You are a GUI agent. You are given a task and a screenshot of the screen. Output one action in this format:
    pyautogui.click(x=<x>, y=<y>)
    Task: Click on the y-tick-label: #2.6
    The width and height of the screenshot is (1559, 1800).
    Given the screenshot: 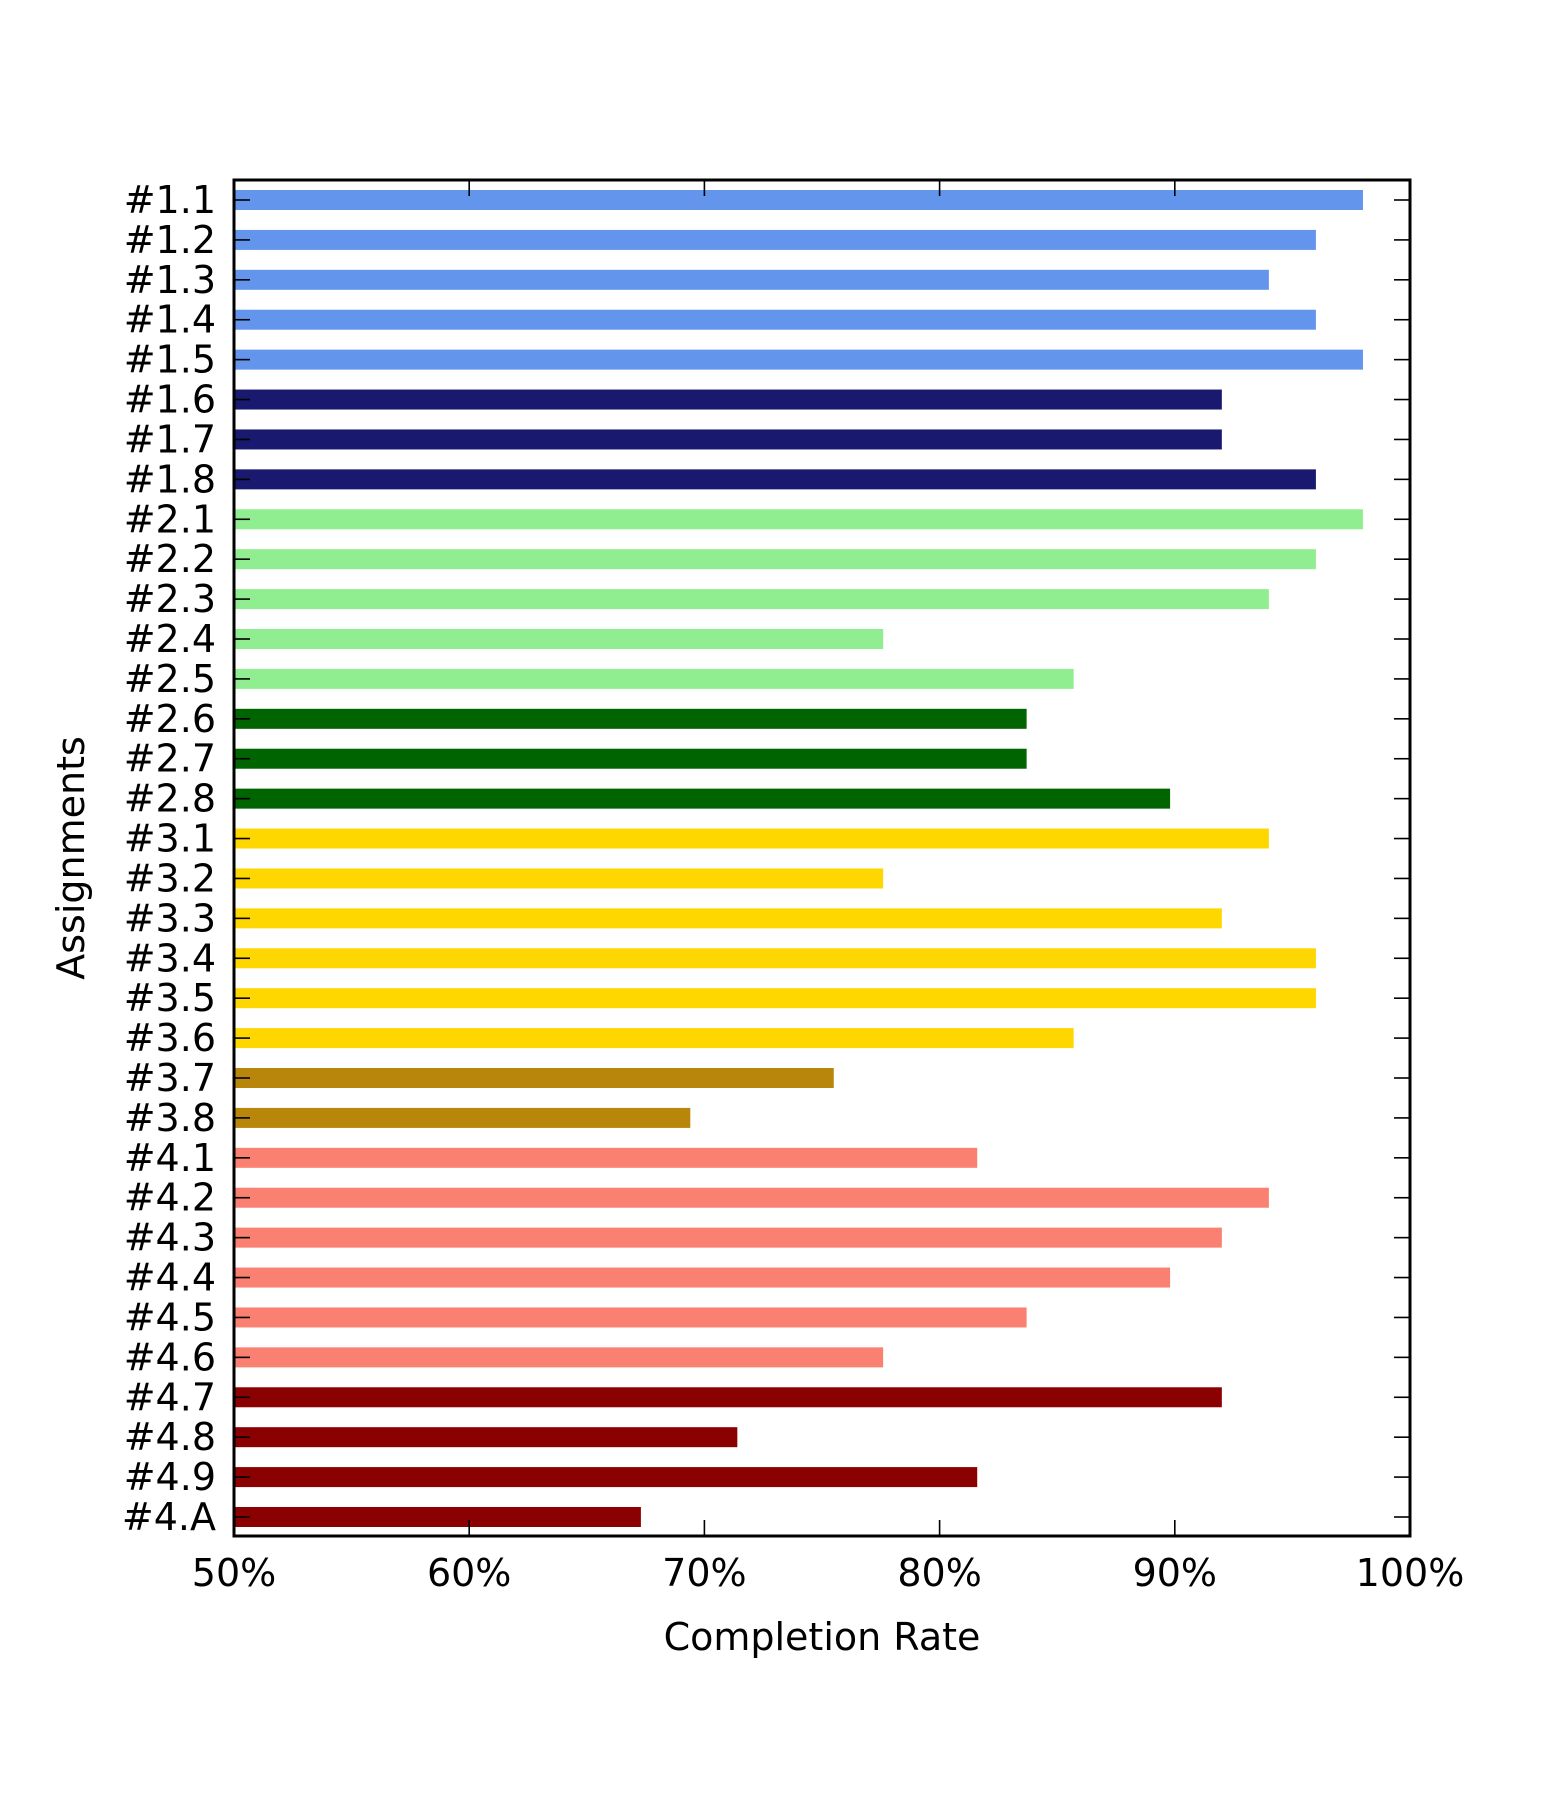 What is the action you would take?
    pyautogui.click(x=170, y=719)
    